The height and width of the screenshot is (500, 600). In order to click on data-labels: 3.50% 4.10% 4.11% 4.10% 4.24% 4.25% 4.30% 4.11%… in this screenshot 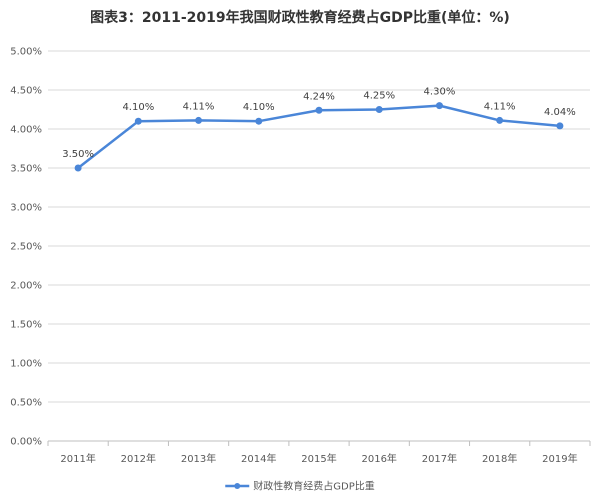, I will do `click(319, 123)`.